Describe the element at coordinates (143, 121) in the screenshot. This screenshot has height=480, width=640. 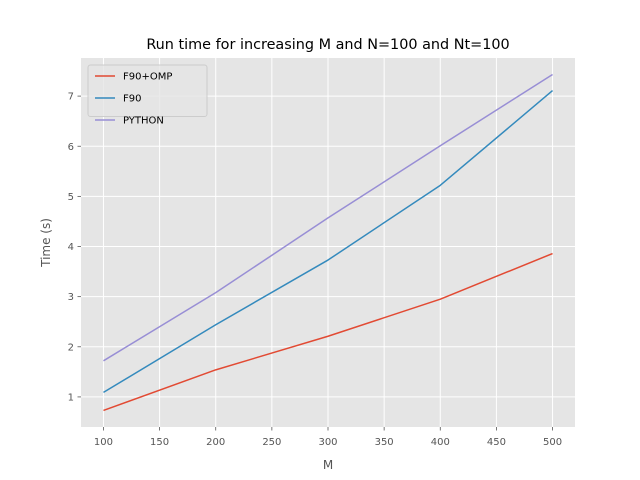
I see `legend-label: PYTHON` at that location.